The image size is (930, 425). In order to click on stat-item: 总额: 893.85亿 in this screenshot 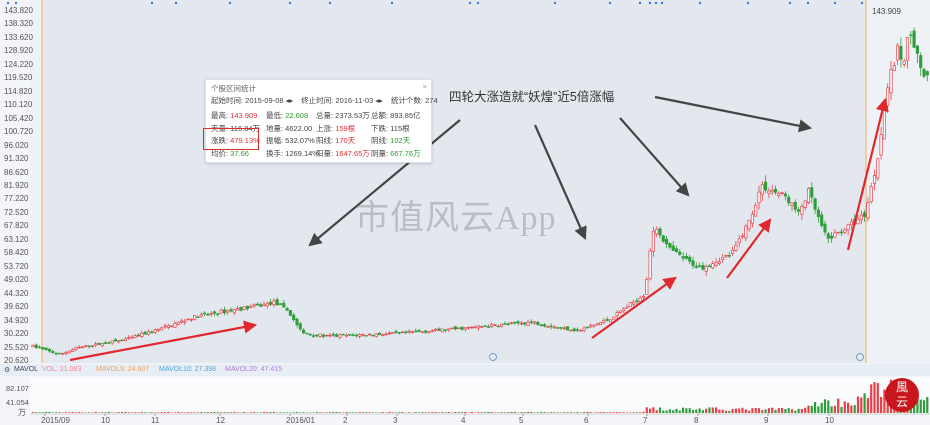, I will do `click(396, 115)`.